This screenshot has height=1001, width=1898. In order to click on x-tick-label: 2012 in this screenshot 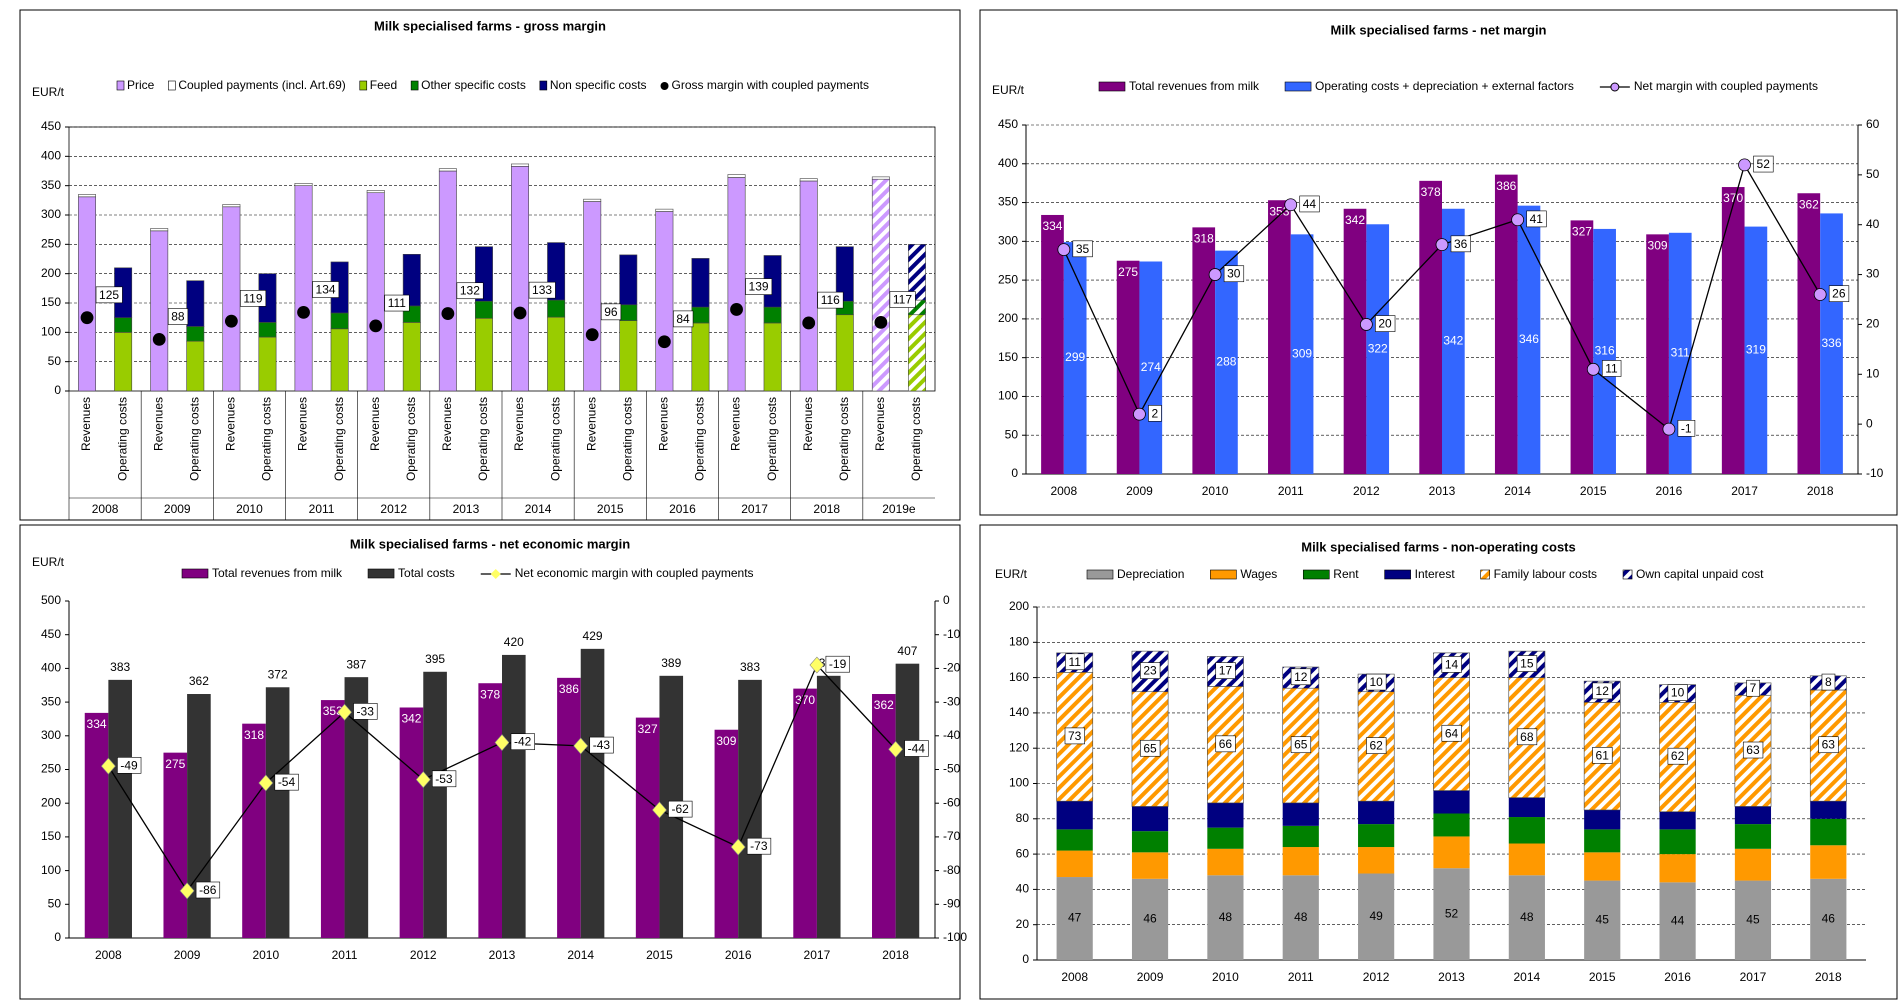, I will do `click(1376, 977)`.